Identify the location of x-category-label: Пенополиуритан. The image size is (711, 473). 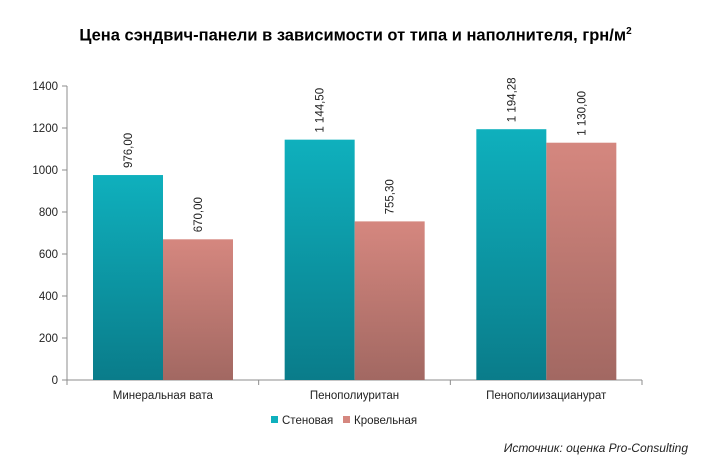
(354, 396).